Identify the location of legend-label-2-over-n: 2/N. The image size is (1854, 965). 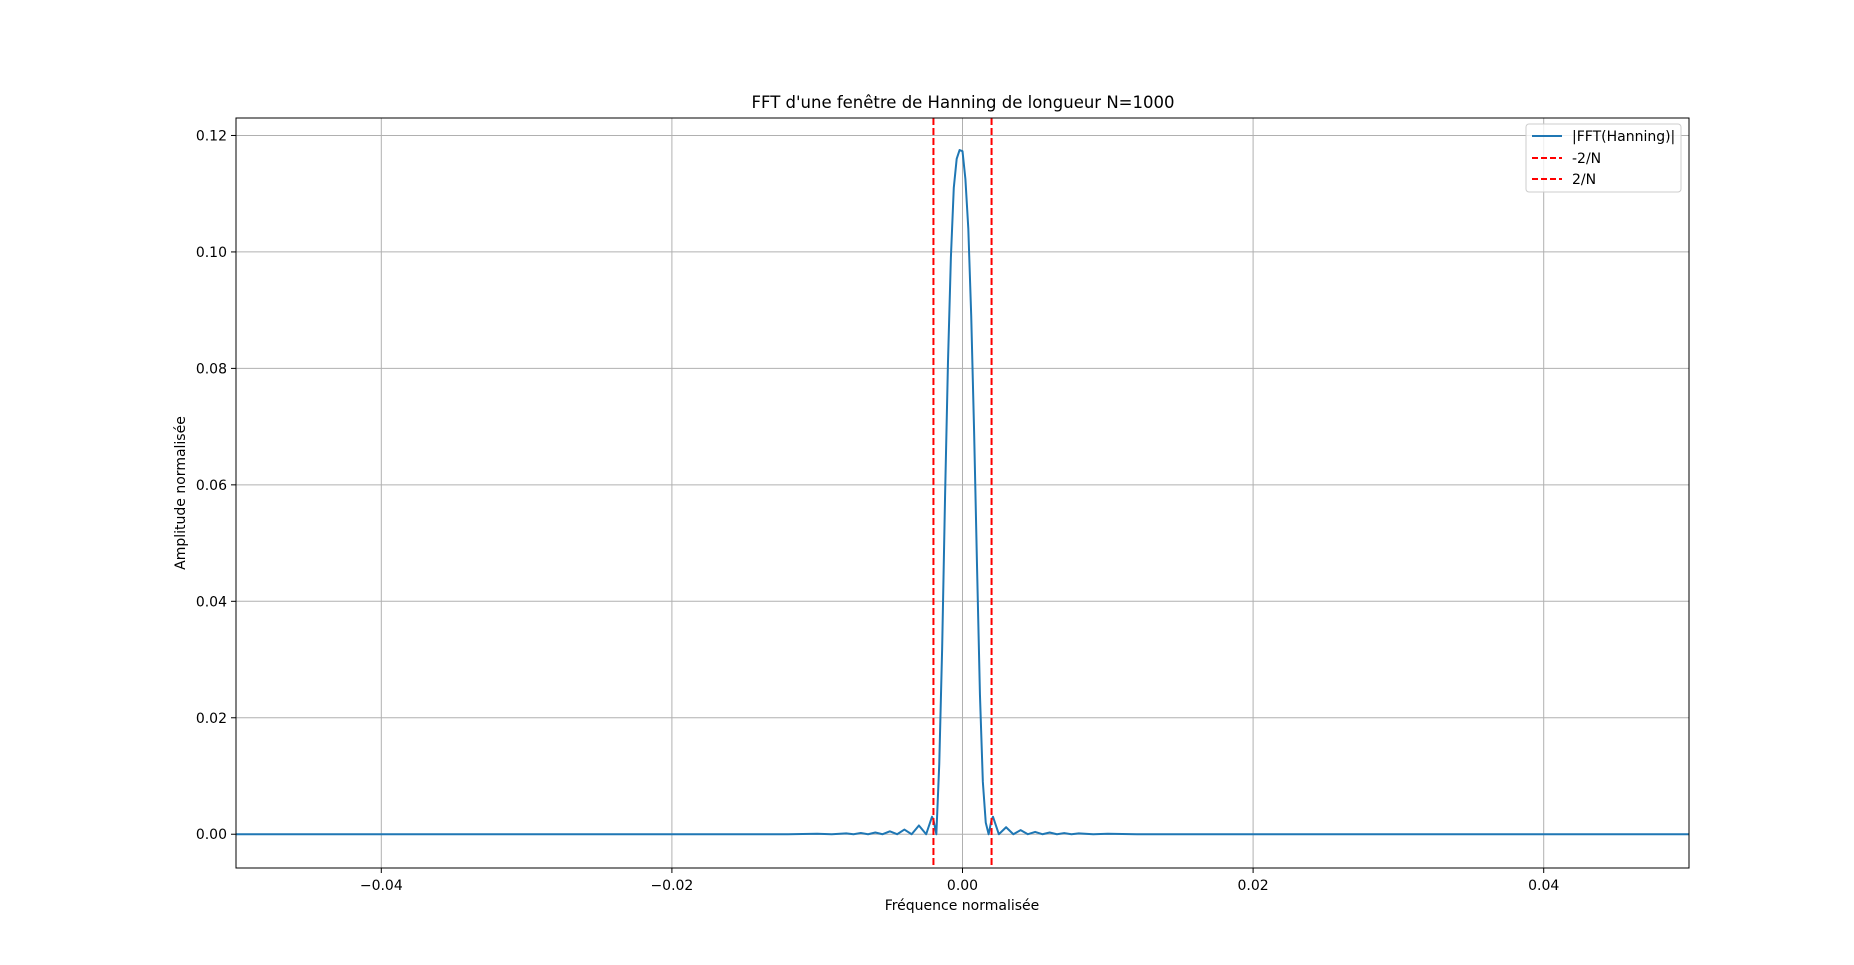
(1584, 180).